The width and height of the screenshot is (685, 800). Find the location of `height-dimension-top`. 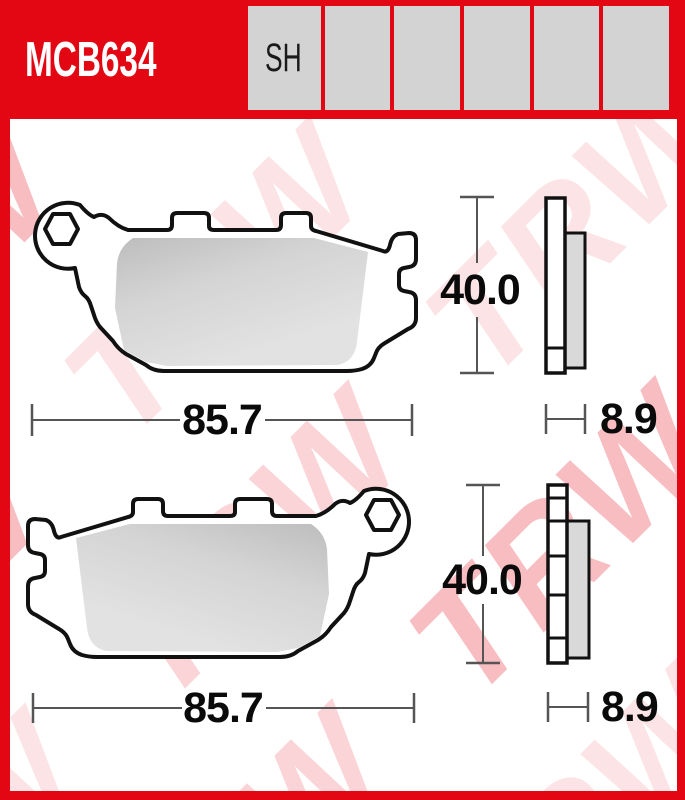

height-dimension-top is located at coordinates (477, 285).